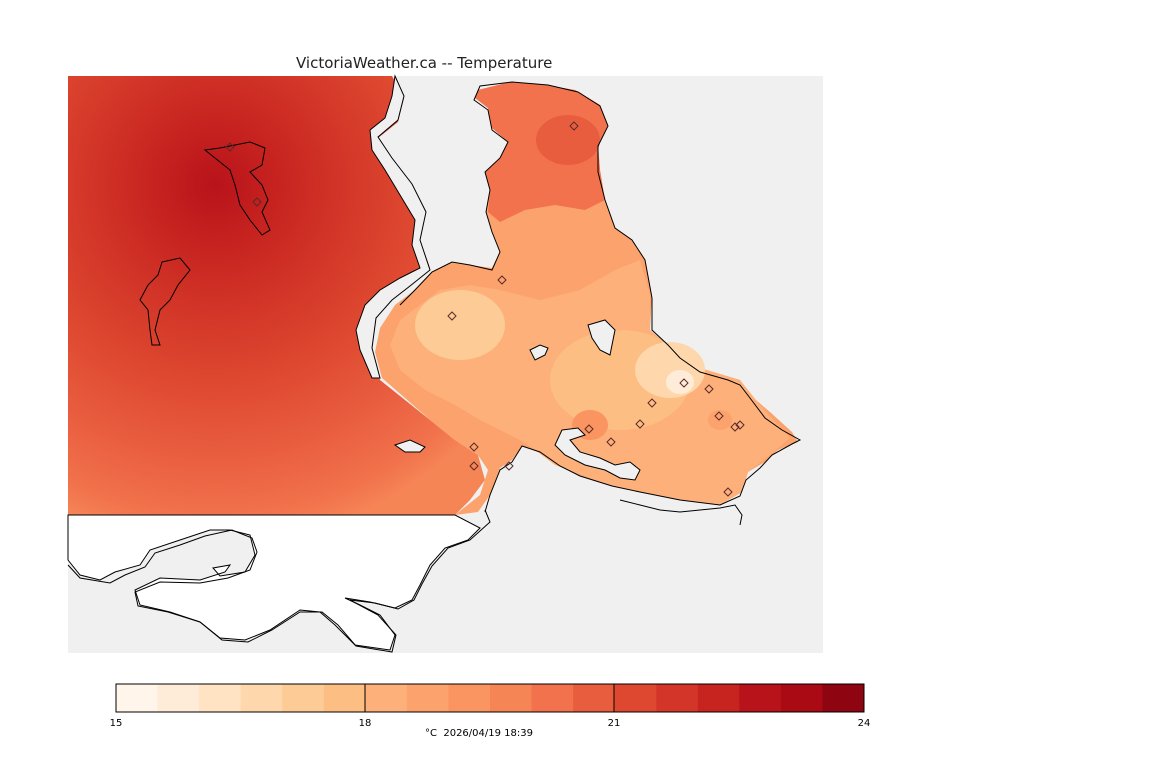  I want to click on coastline-inlet, so click(393, 226).